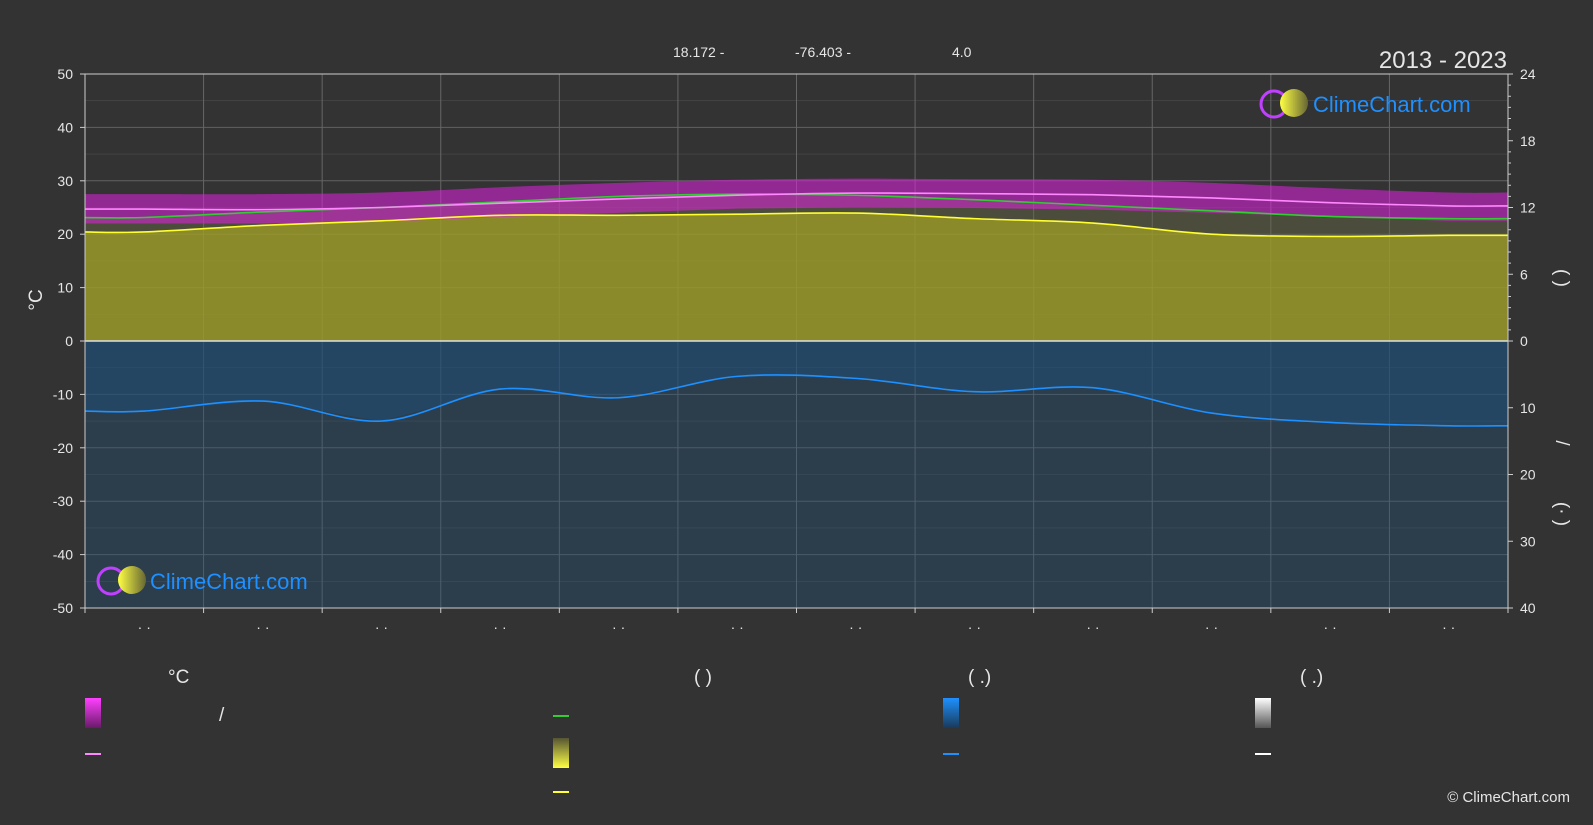 This screenshot has width=1593, height=825. I want to click on right-bottom-tick-label: 30, so click(1528, 541).